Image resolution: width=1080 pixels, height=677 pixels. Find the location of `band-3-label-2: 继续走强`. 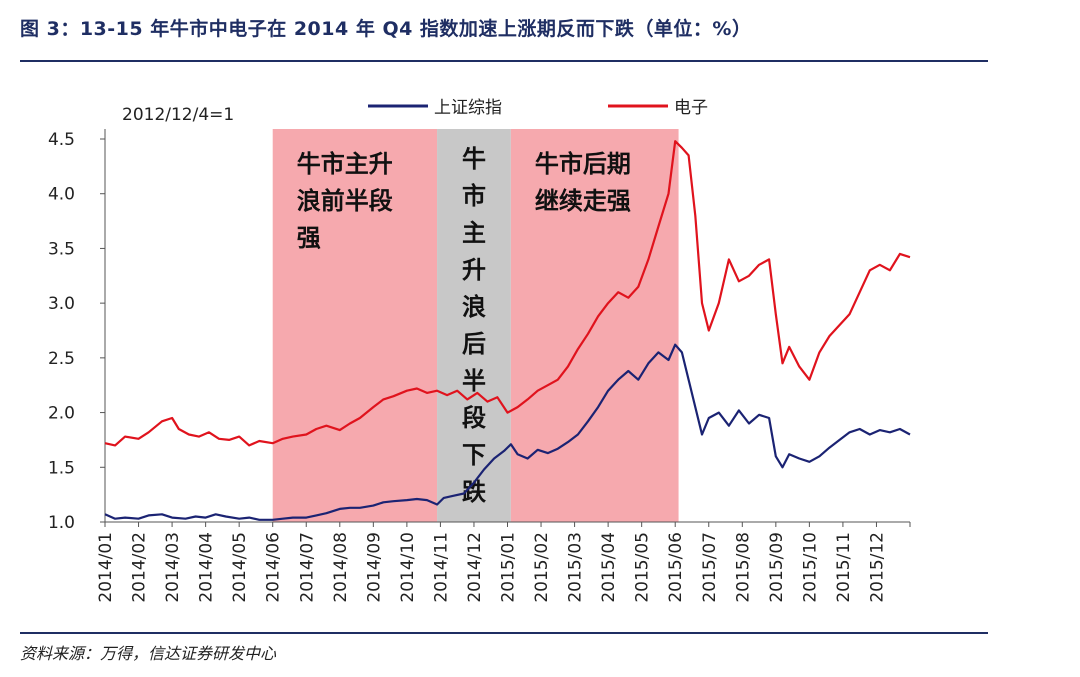

band-3-label-2: 继续走强 is located at coordinates (583, 201).